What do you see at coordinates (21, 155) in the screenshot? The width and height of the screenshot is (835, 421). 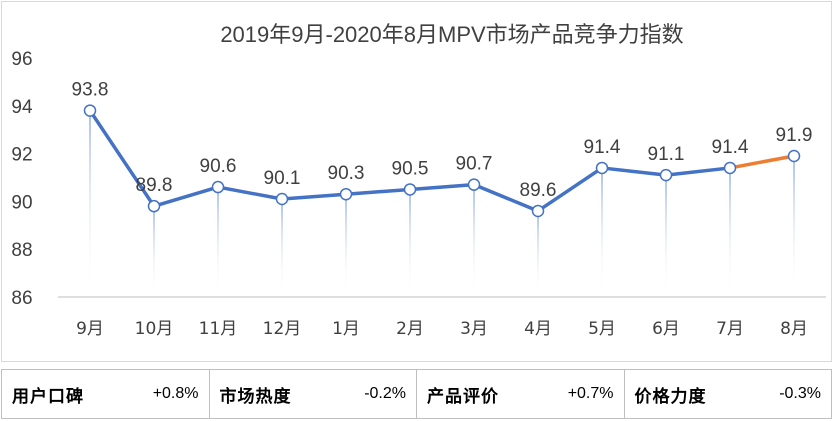 I see `y-tick-label: 92` at bounding box center [21, 155].